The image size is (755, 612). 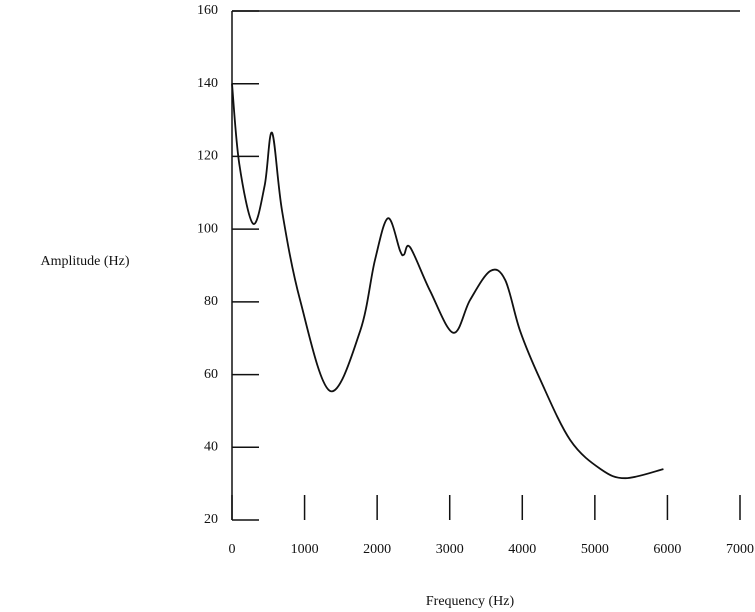 What do you see at coordinates (232, 549) in the screenshot?
I see `x-tick-label: 0` at bounding box center [232, 549].